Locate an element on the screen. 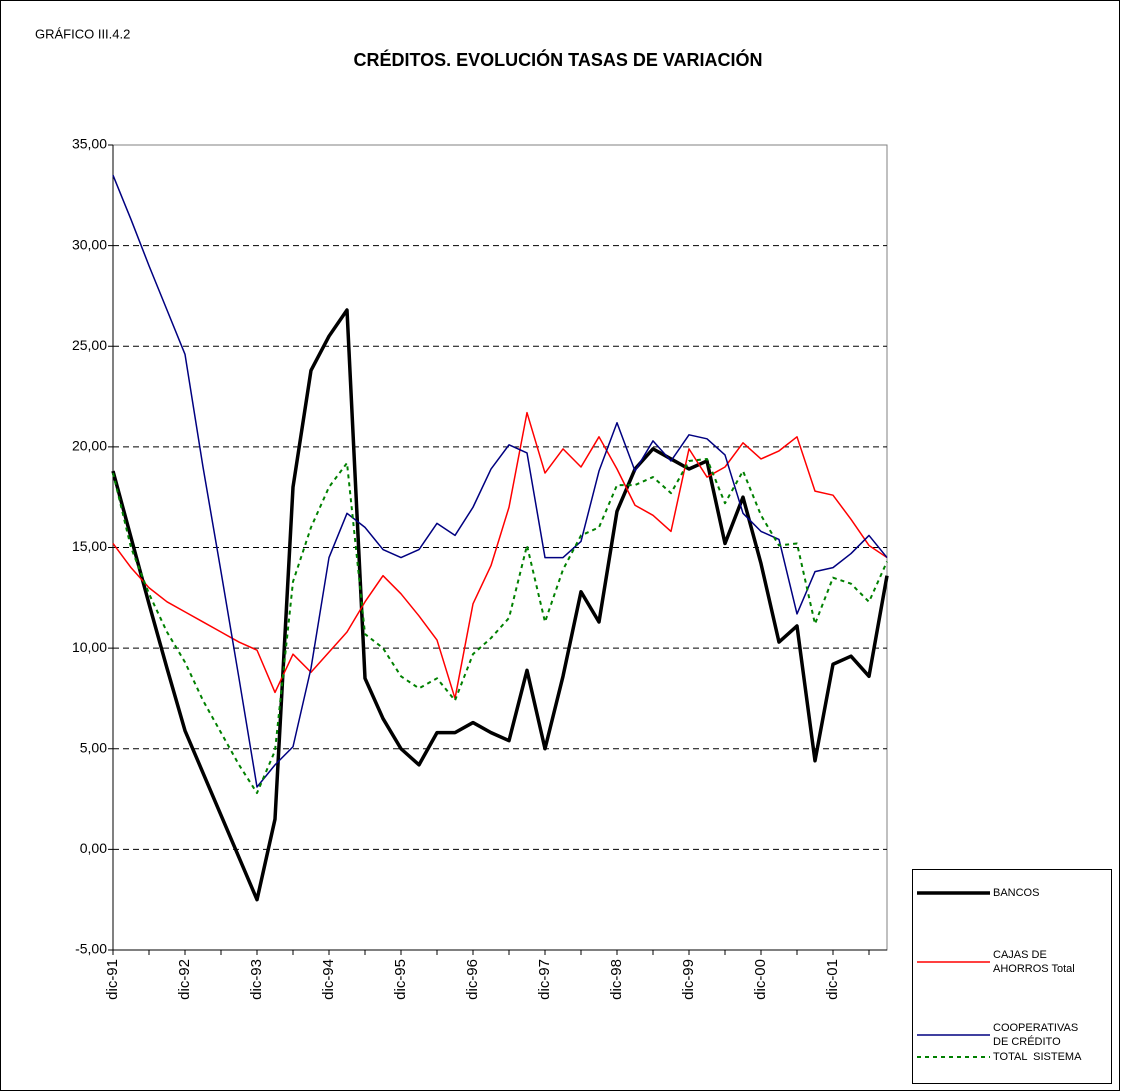 The width and height of the screenshot is (1121, 1092). x-tick-label: dic-97 is located at coordinates (544, 979).